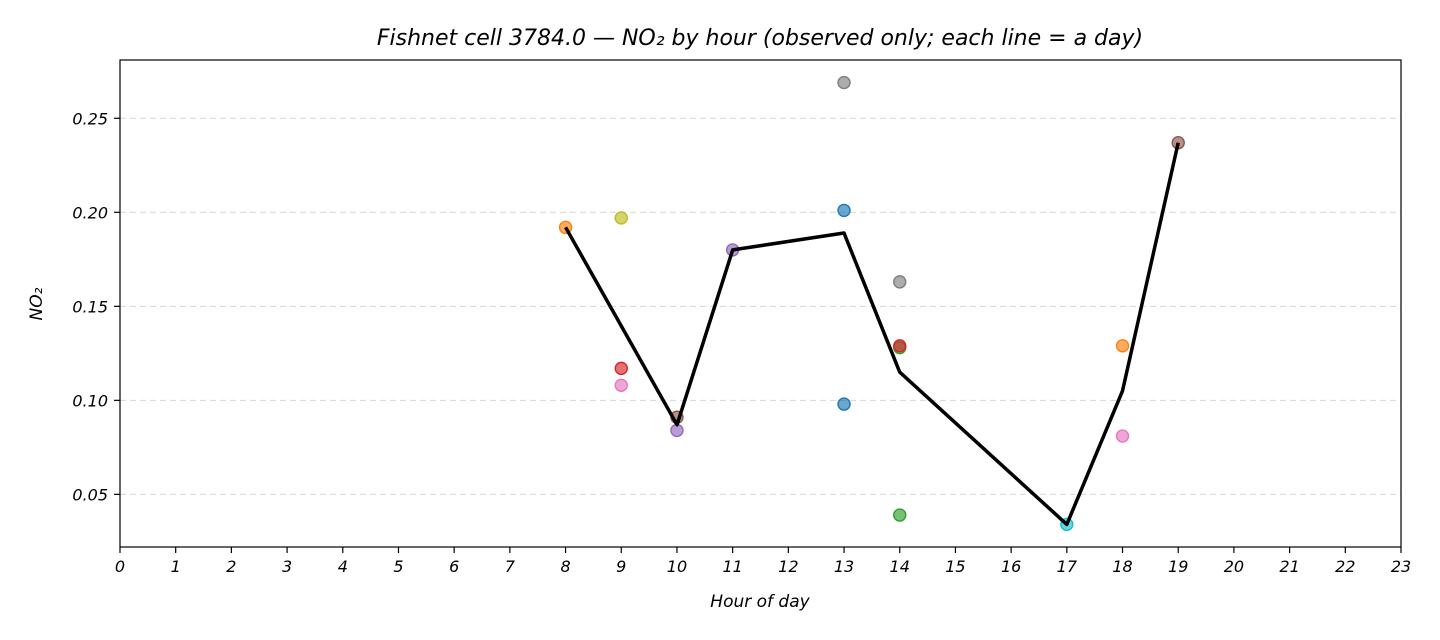 This screenshot has width=1440, height=640. Describe the element at coordinates (1178, 566) in the screenshot. I see `x-tick-label: 19` at that location.